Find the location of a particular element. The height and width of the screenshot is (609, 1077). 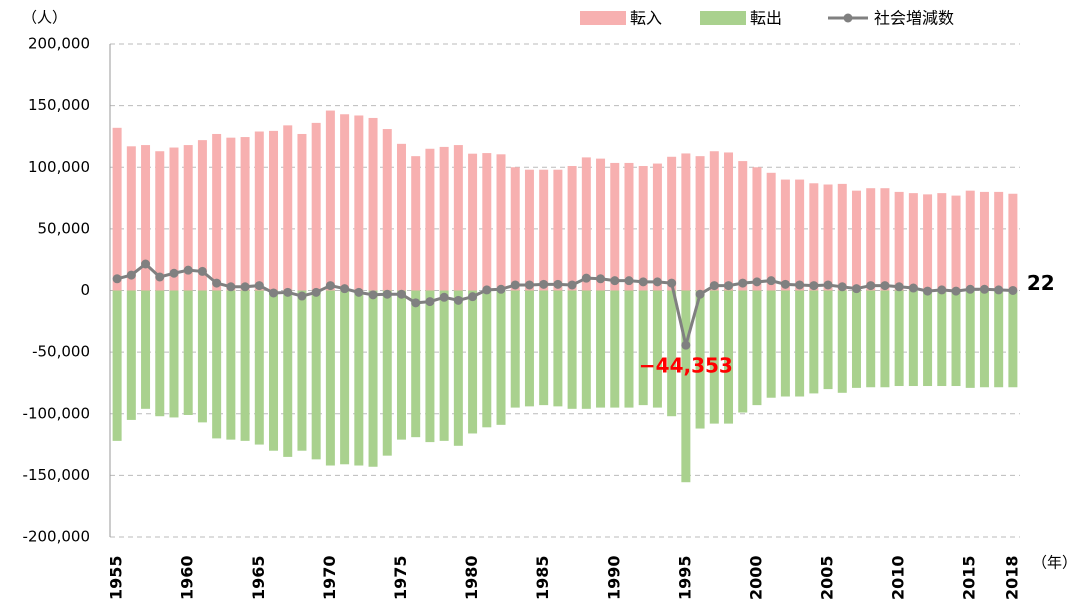

y-tick-label: -200,000 is located at coordinates (56, 537).